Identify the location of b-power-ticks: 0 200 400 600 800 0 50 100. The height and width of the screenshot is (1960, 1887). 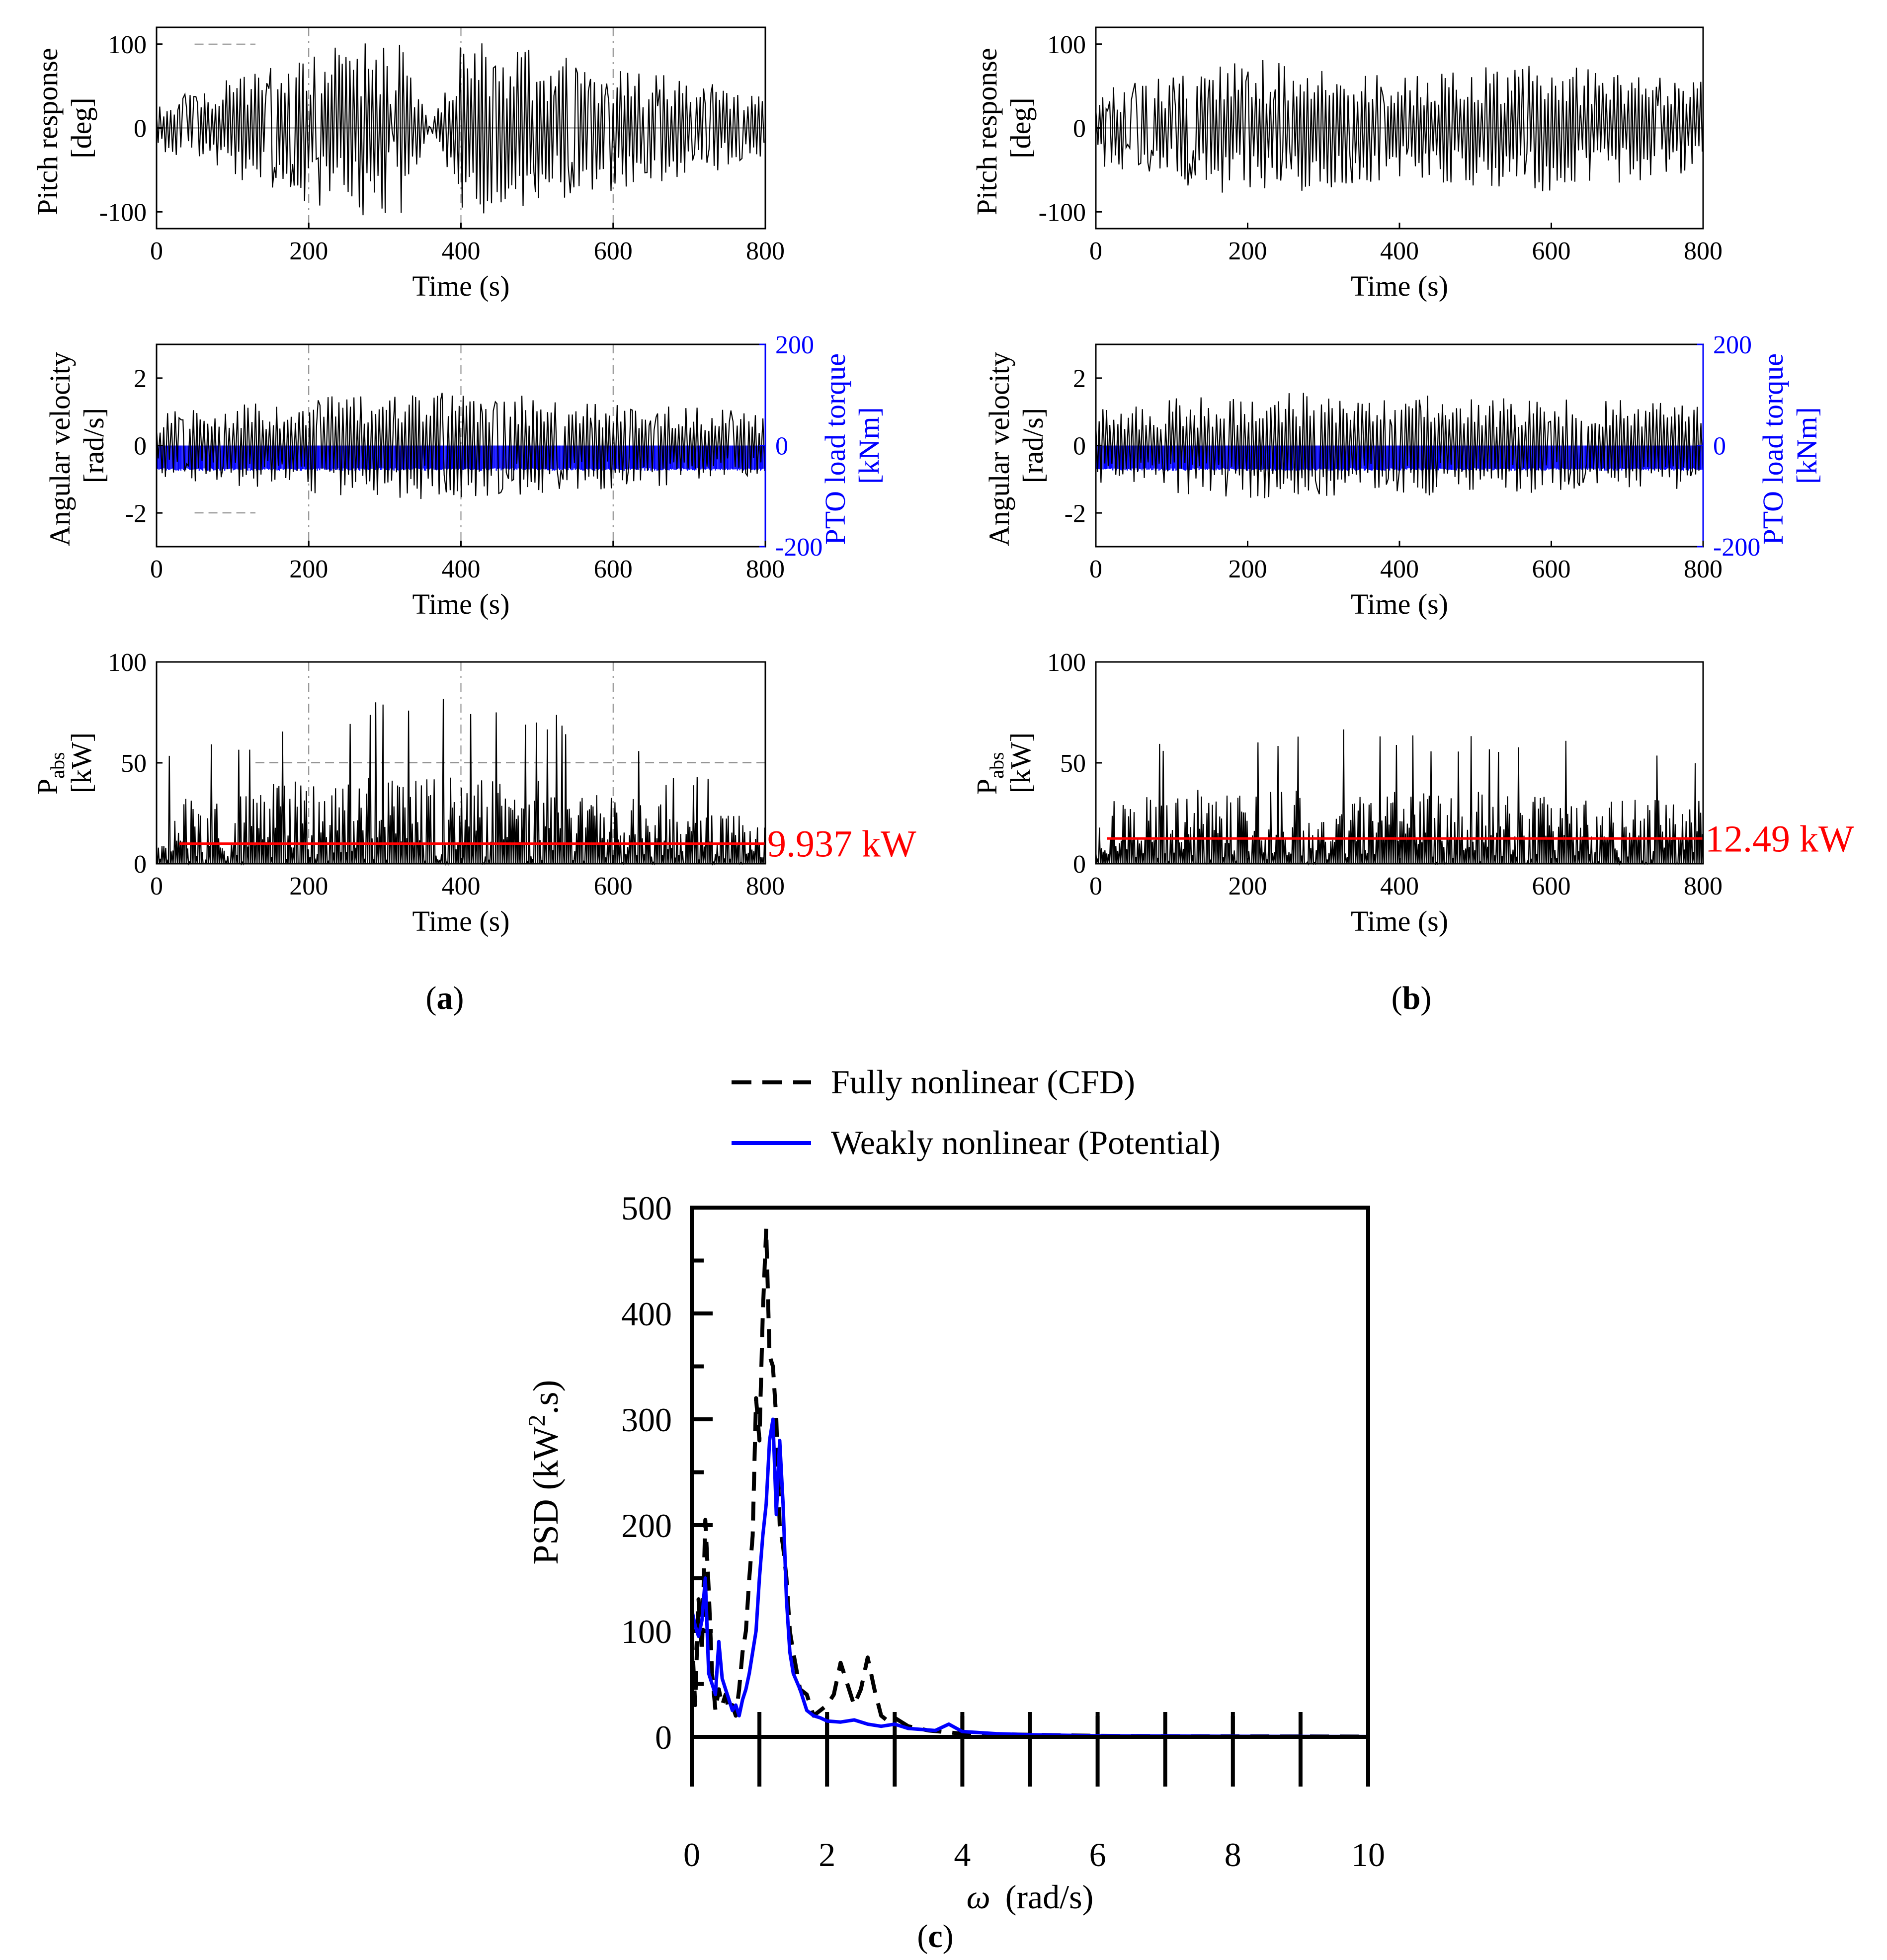
(1385, 775).